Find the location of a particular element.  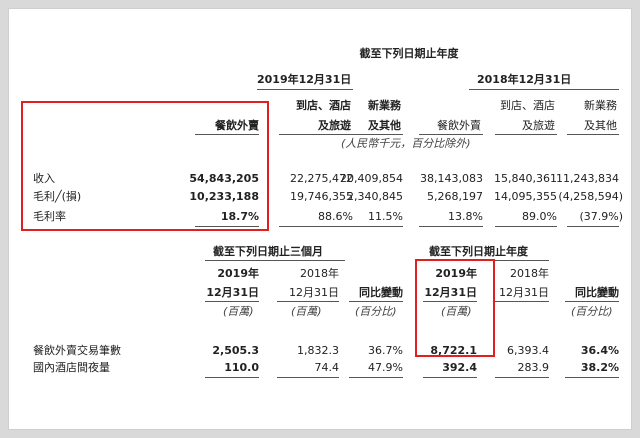

t1-col-food-2019: 餐飲外賣 is located at coordinates (237, 125).